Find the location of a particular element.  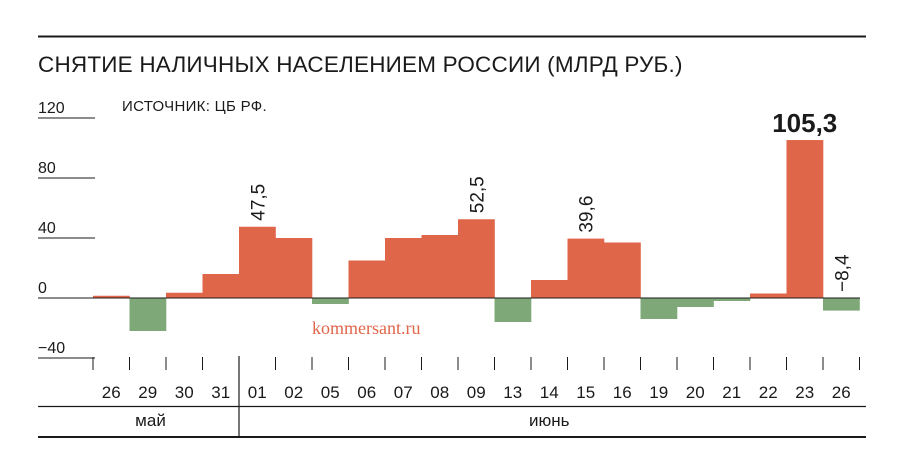

watermark: kommersant.ru is located at coordinates (366, 328).